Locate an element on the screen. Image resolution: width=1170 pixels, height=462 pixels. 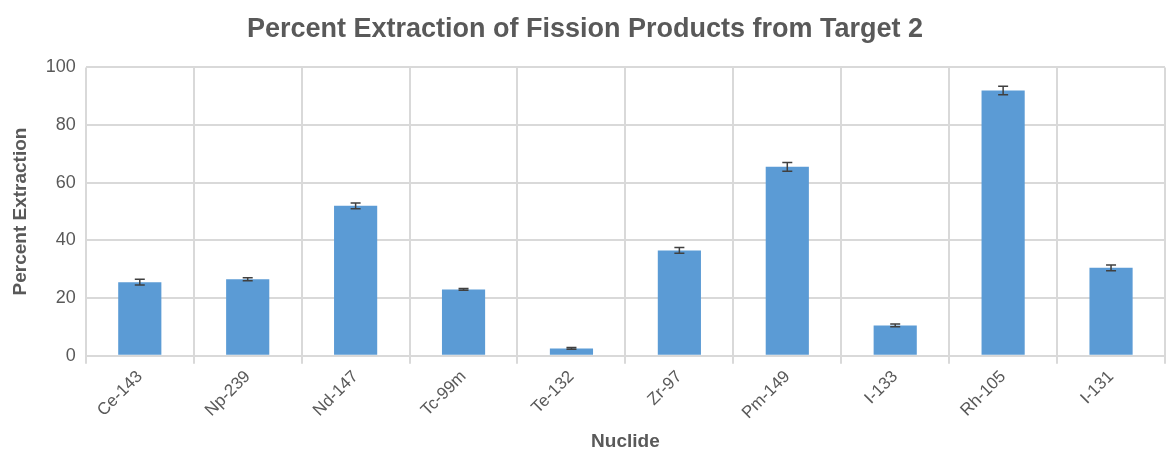
y-tick-label: 40 is located at coordinates (65, 239).